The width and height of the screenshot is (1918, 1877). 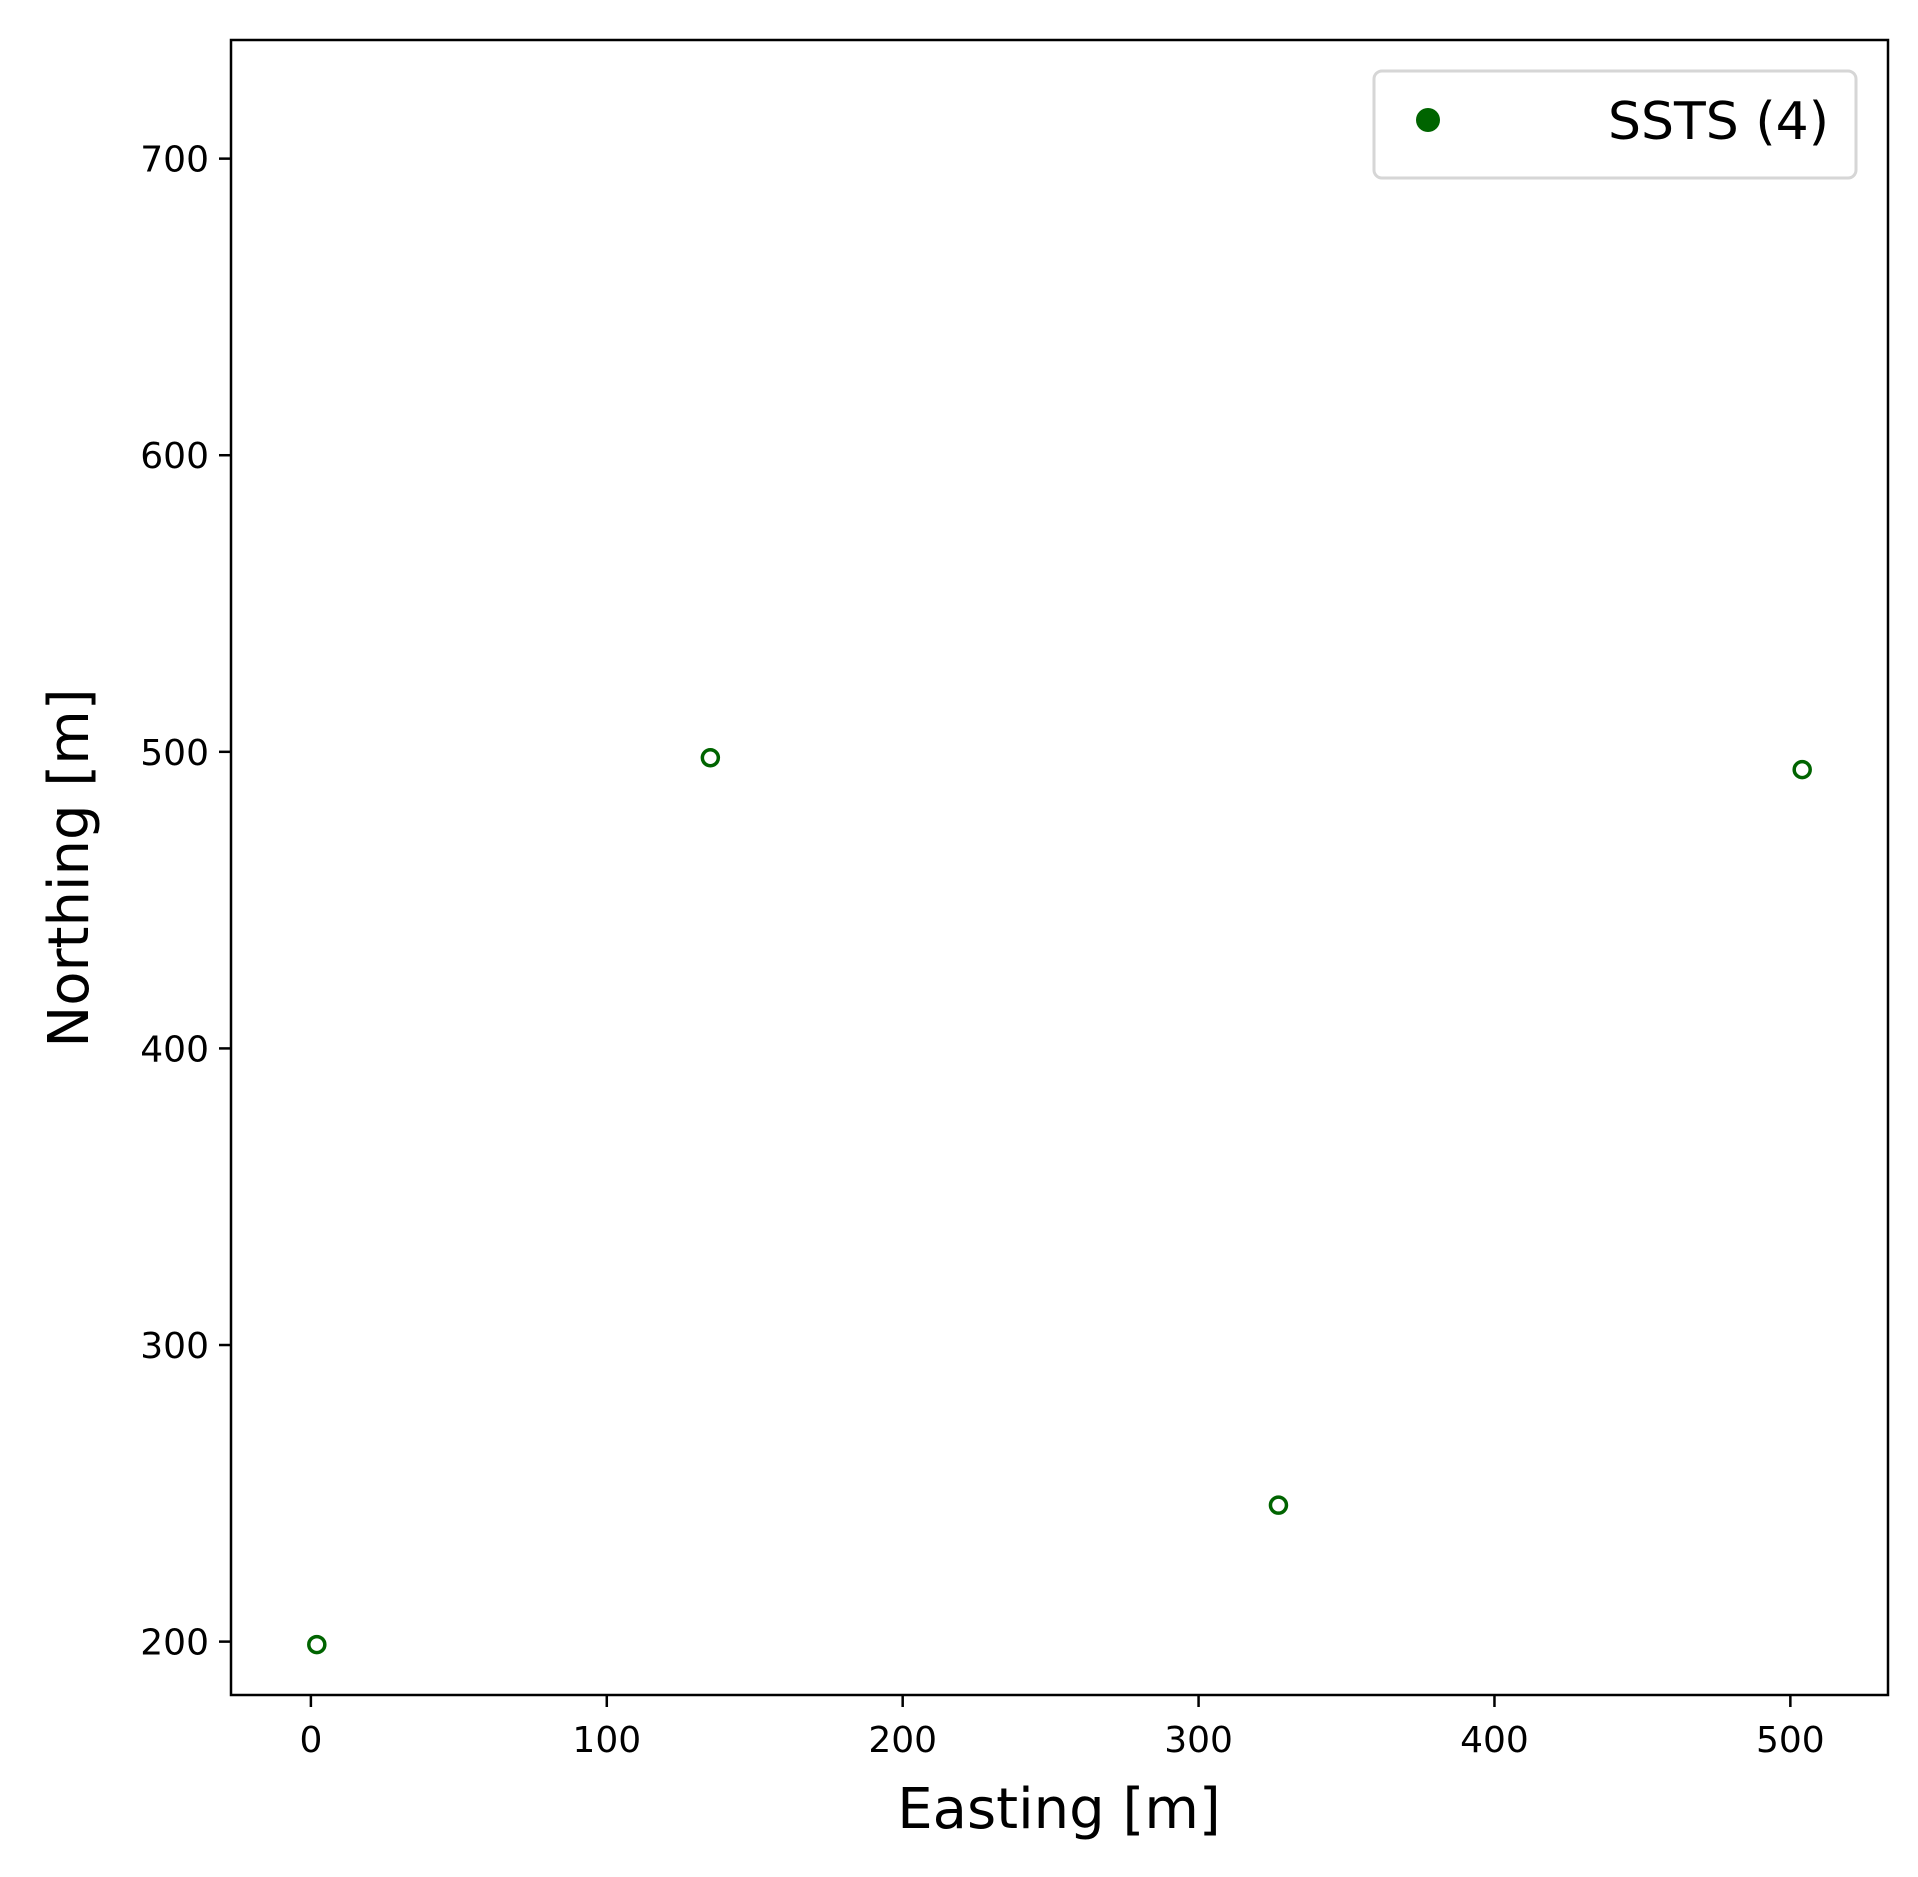 I want to click on y-tick-label-5: 700, so click(x=174, y=160).